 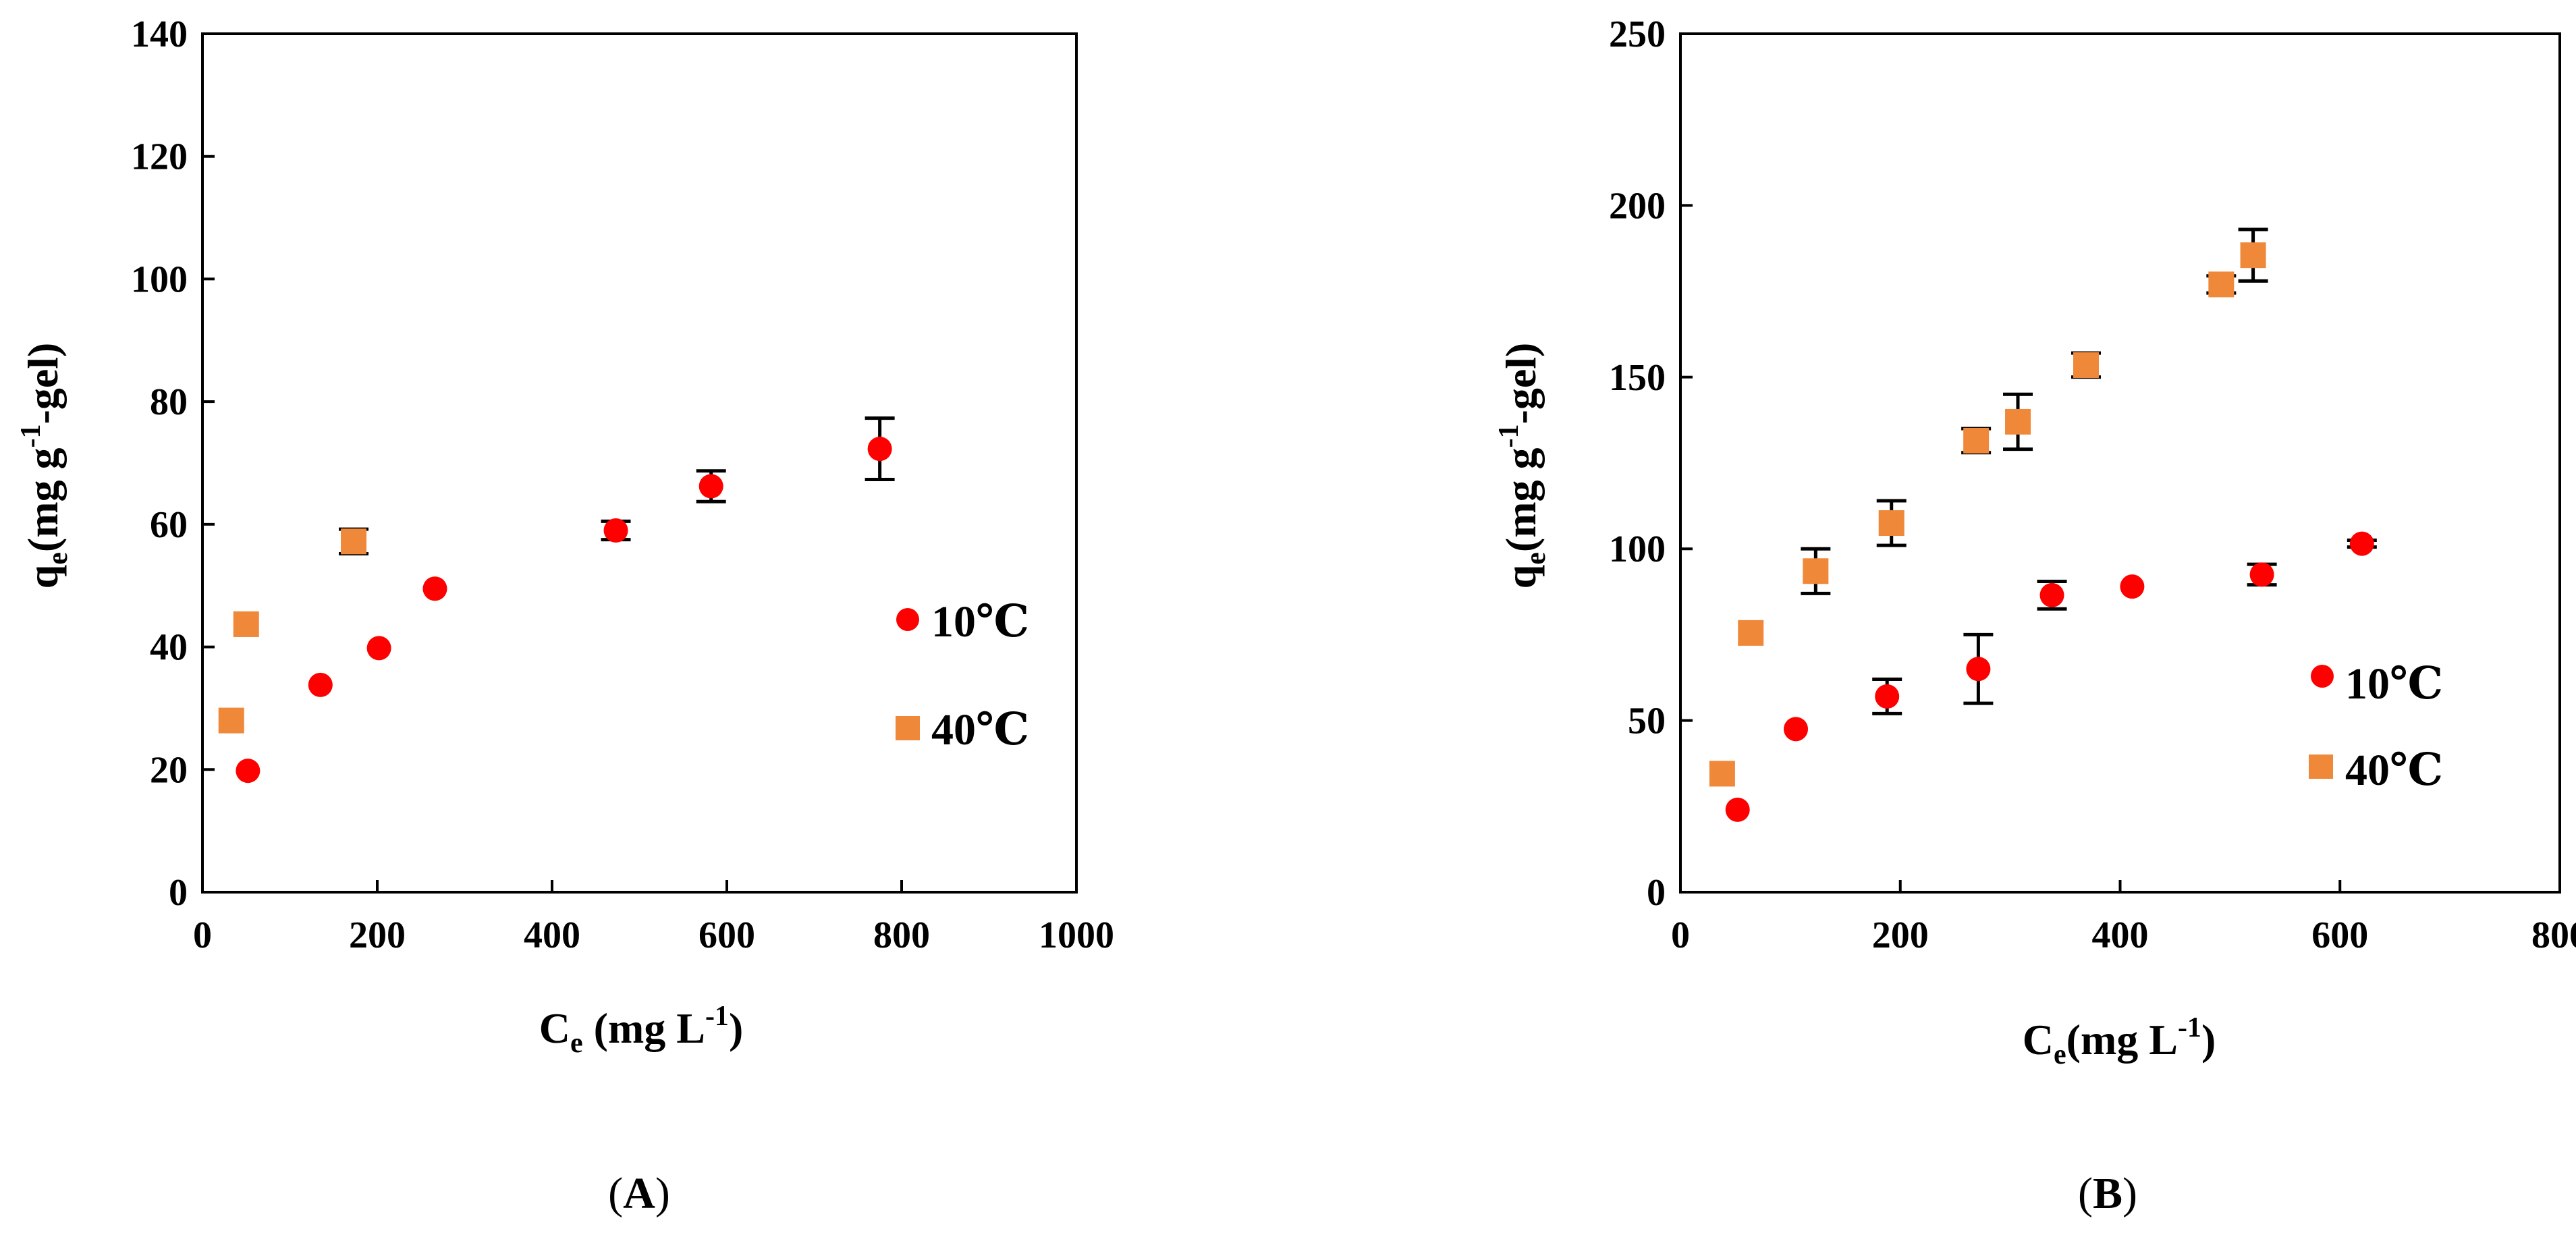 I want to click on y-tick-label: 250, so click(x=1637, y=34).